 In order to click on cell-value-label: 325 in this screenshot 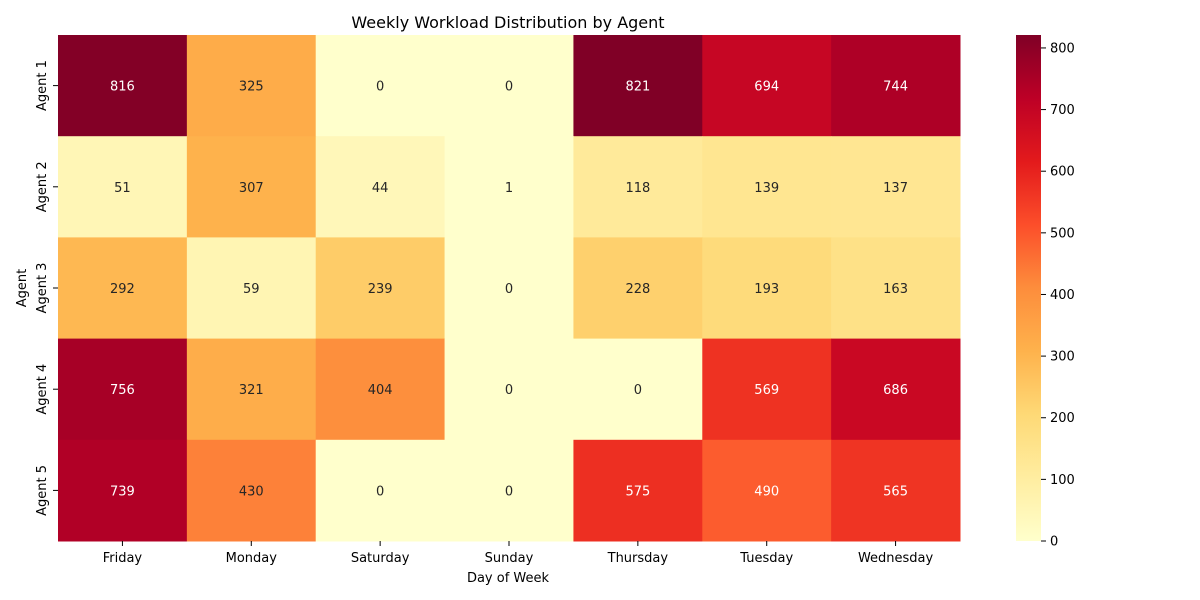, I will do `click(251, 87)`.